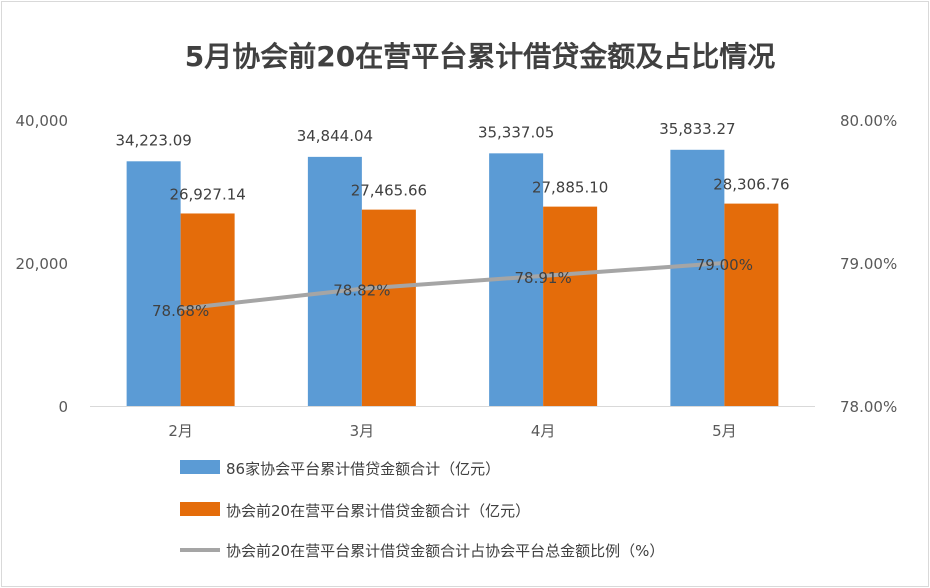 Image resolution: width=930 pixels, height=588 pixels. I want to click on right-axis-tick: 79.00%, so click(868, 264).